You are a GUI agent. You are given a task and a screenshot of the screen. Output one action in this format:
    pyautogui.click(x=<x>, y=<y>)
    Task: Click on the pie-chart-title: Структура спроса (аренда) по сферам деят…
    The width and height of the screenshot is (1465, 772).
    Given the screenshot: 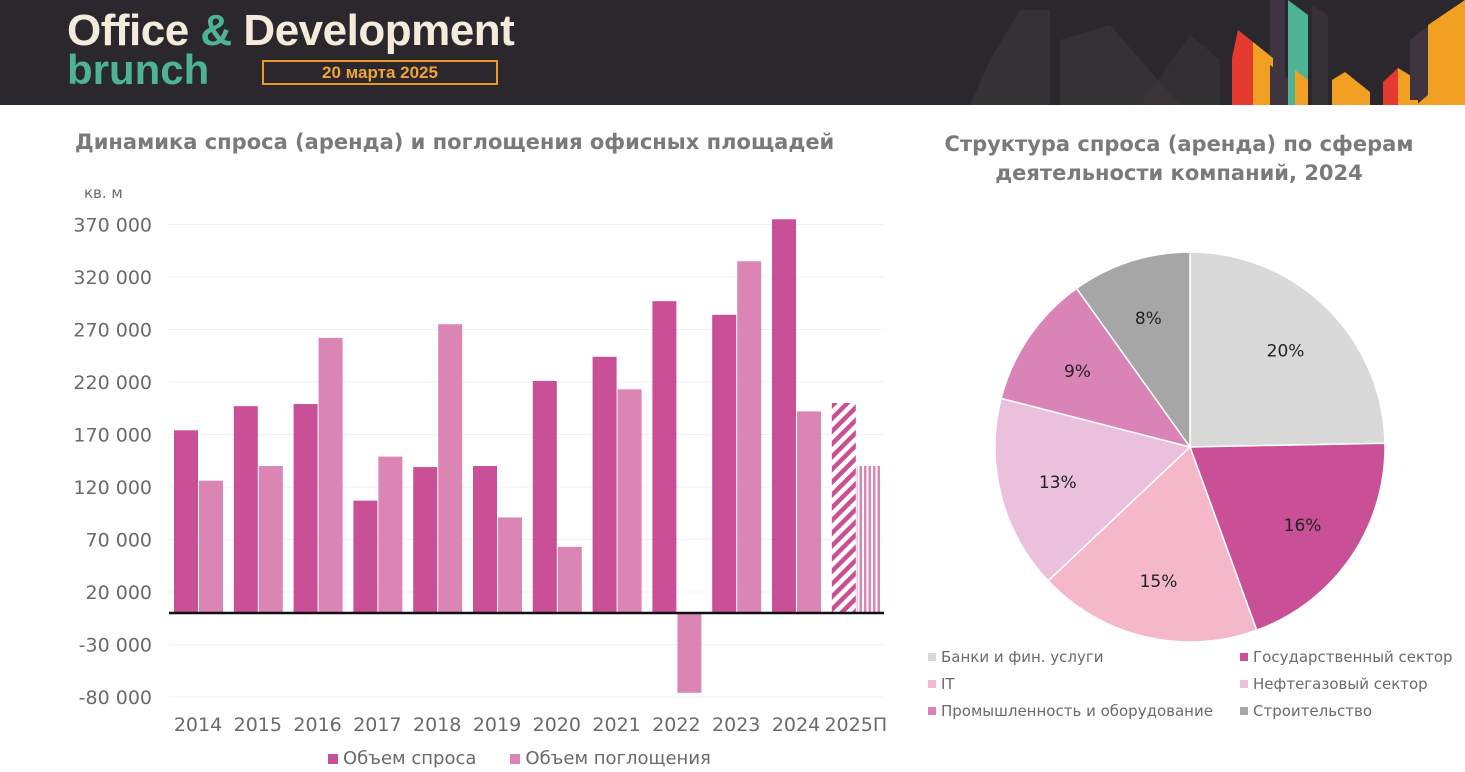 What is the action you would take?
    pyautogui.click(x=1179, y=159)
    